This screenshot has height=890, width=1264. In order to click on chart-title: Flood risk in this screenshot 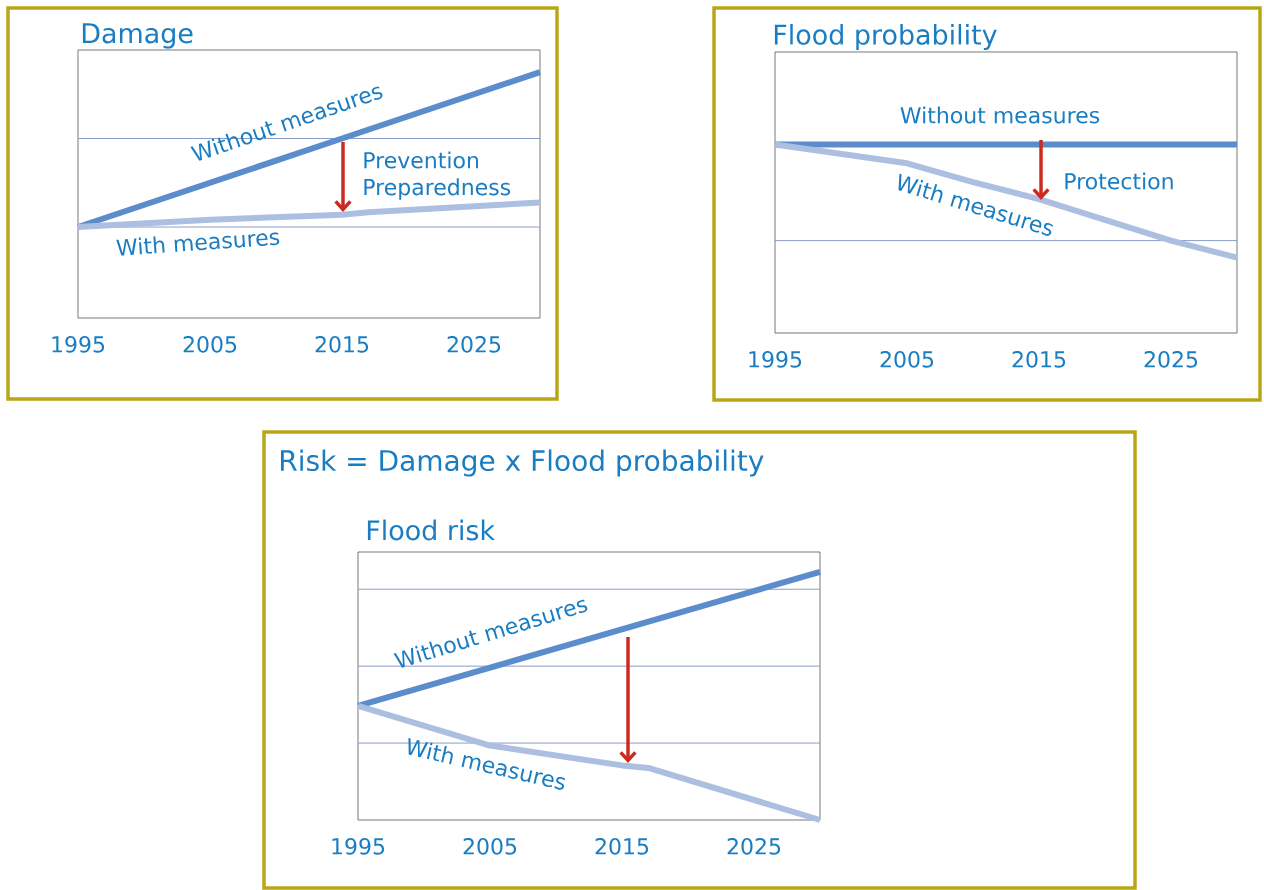, I will do `click(431, 530)`.